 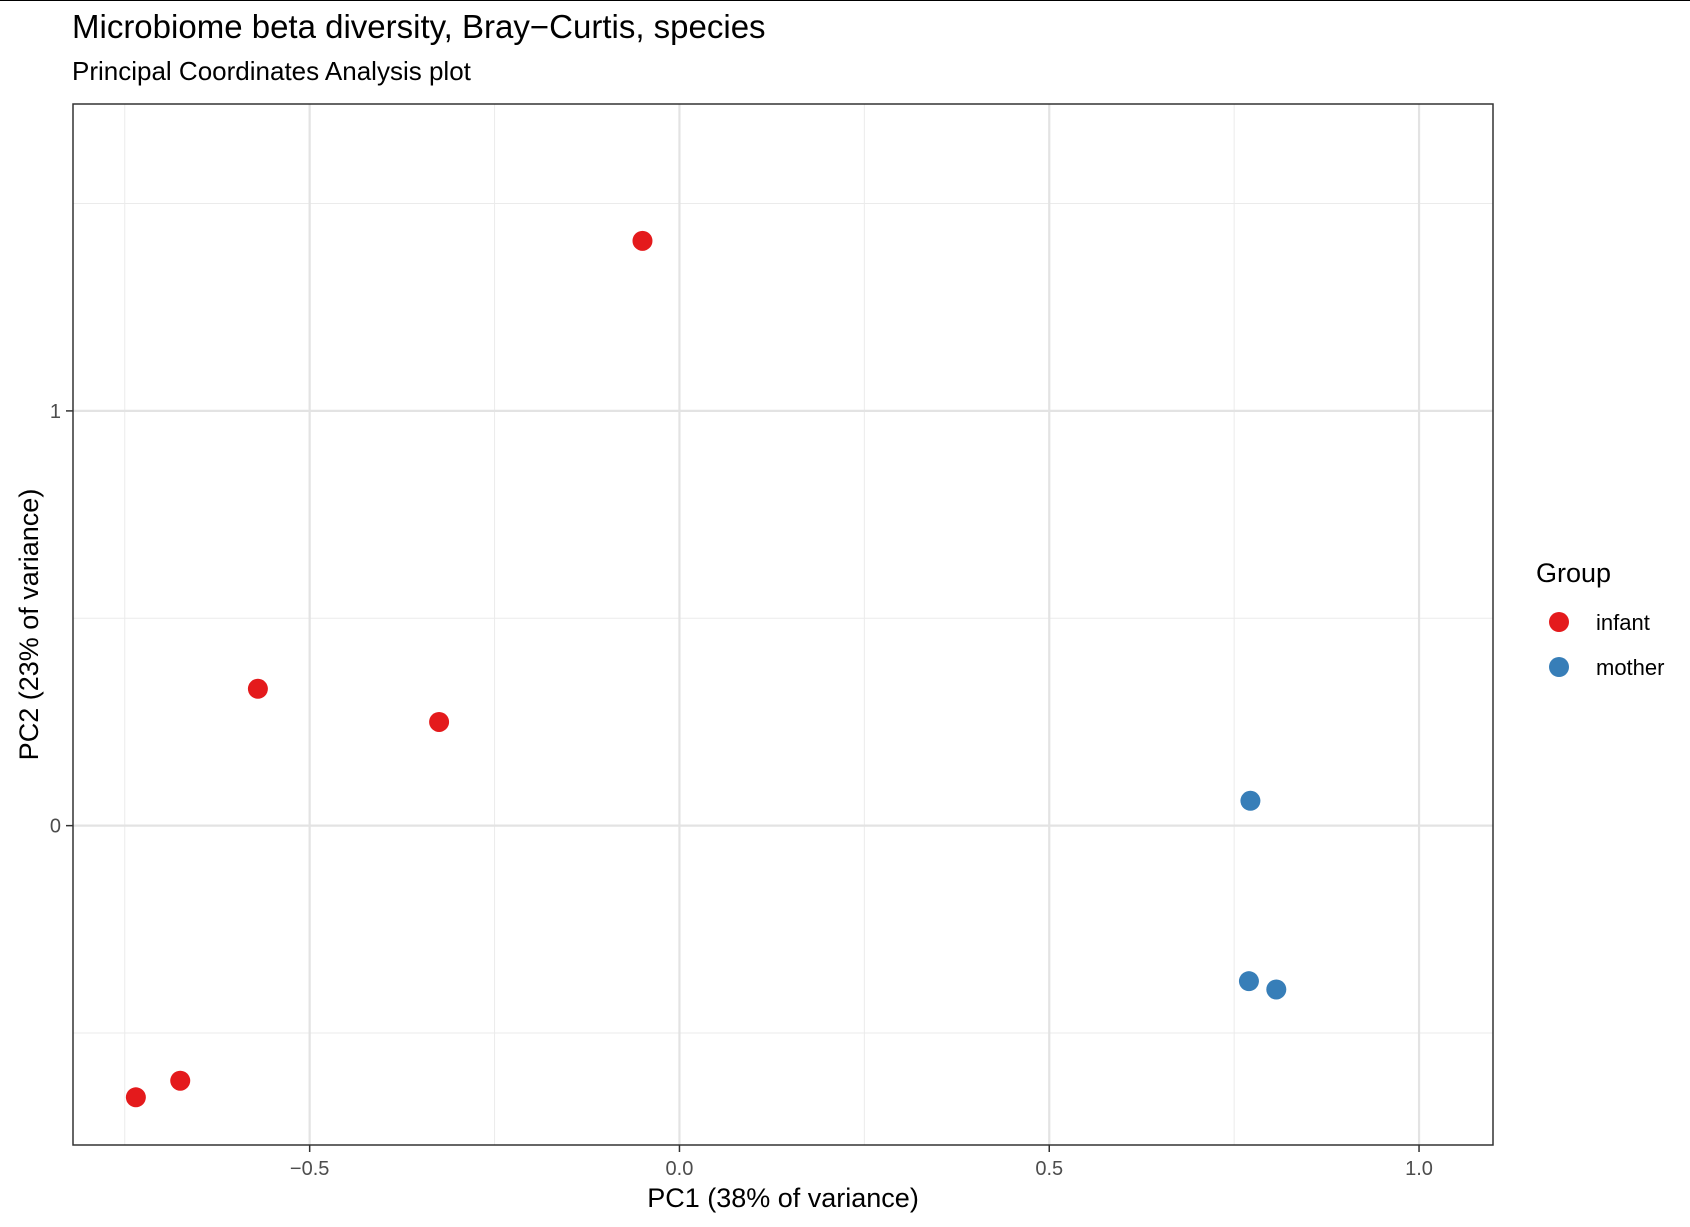 What do you see at coordinates (309, 1169) in the screenshot?
I see `x-tick-label: −0.5` at bounding box center [309, 1169].